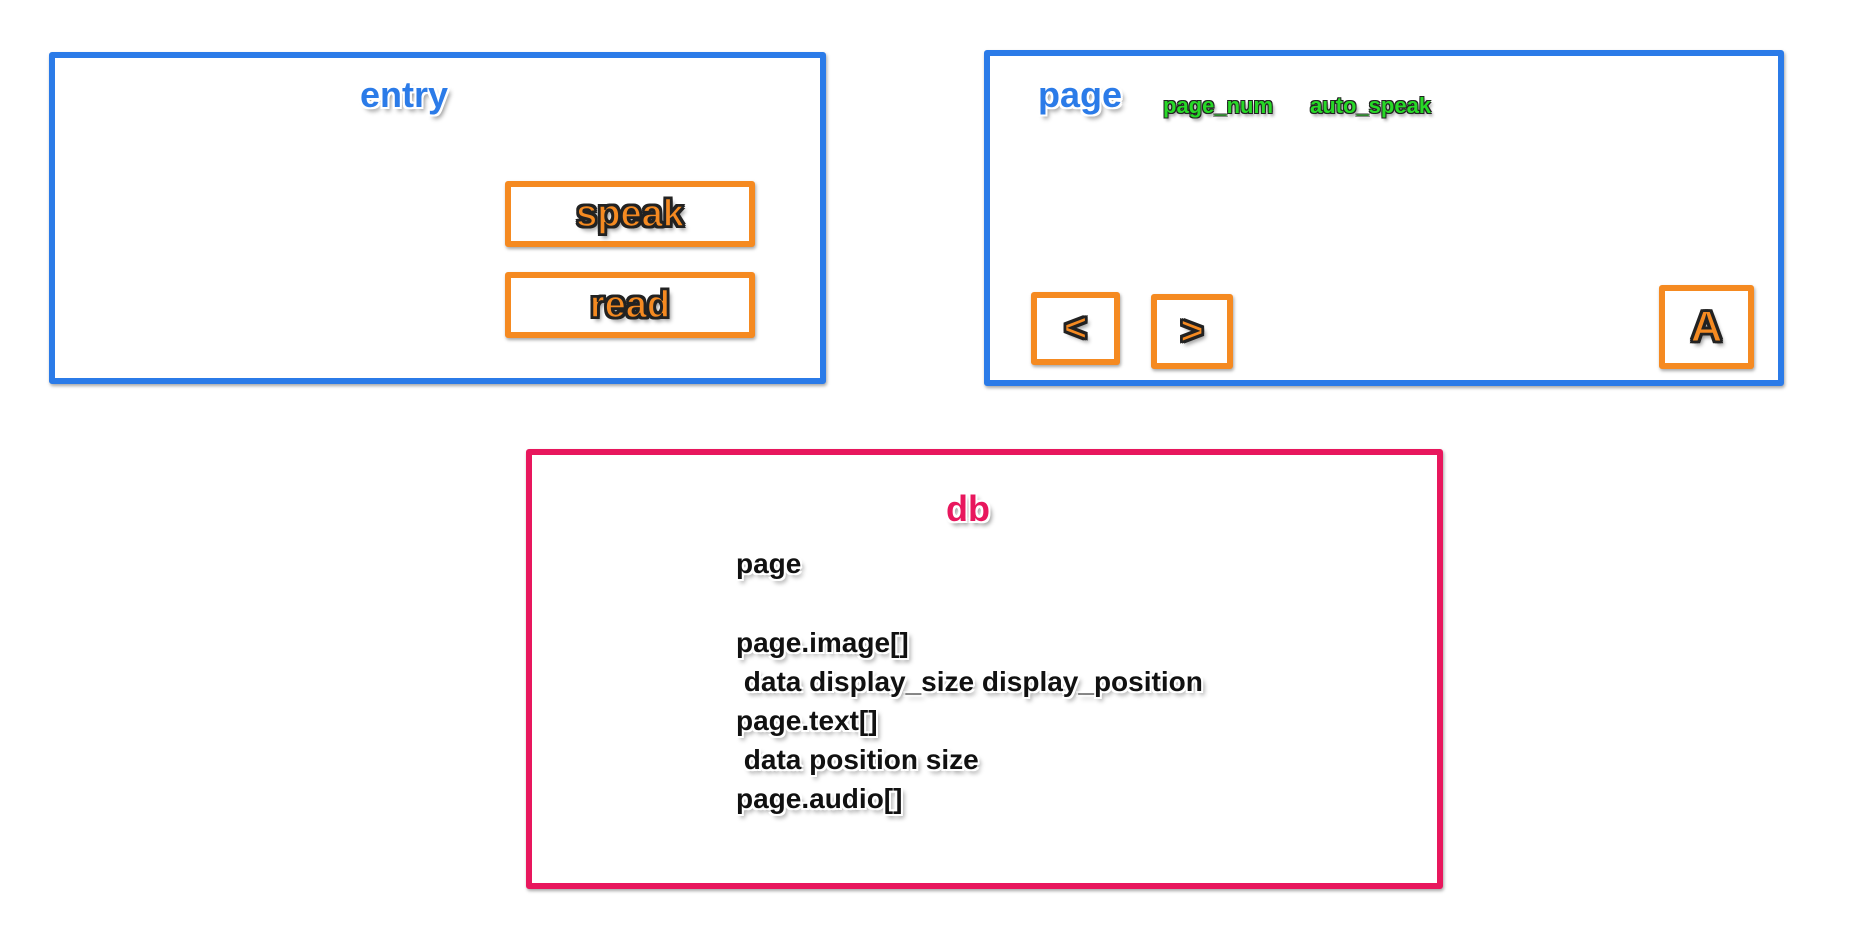  I want to click on font-size-button: A, so click(1706, 327).